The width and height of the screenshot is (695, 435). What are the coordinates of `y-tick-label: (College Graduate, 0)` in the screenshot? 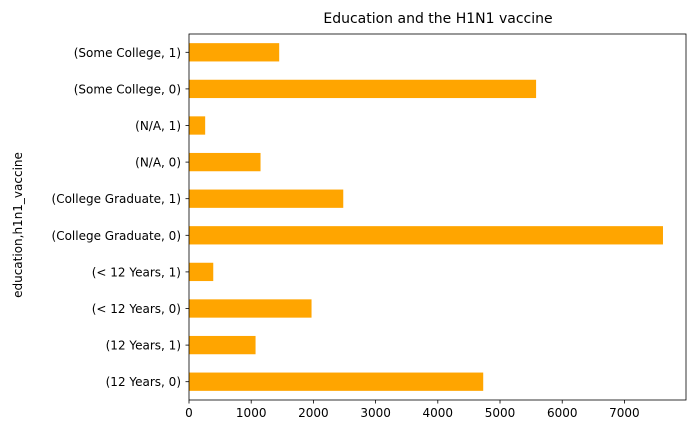 It's located at (116, 236).